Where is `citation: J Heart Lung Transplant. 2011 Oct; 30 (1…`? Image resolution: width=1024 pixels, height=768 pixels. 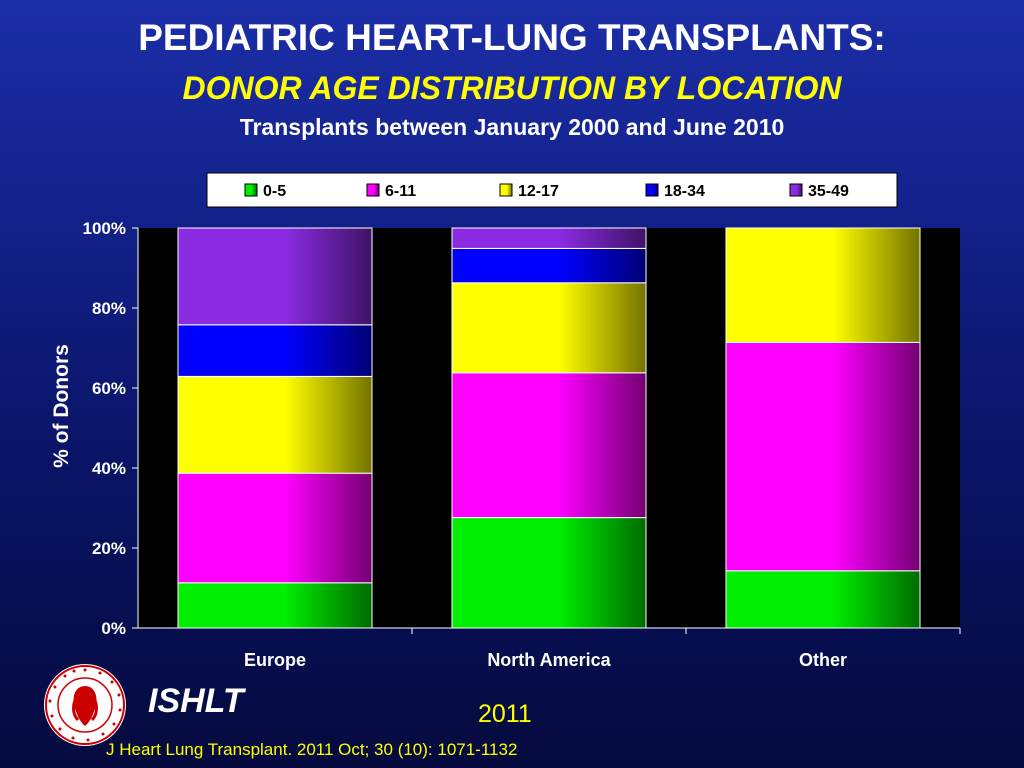
citation: J Heart Lung Transplant. 2011 Oct; 30 (1… is located at coordinates (312, 749).